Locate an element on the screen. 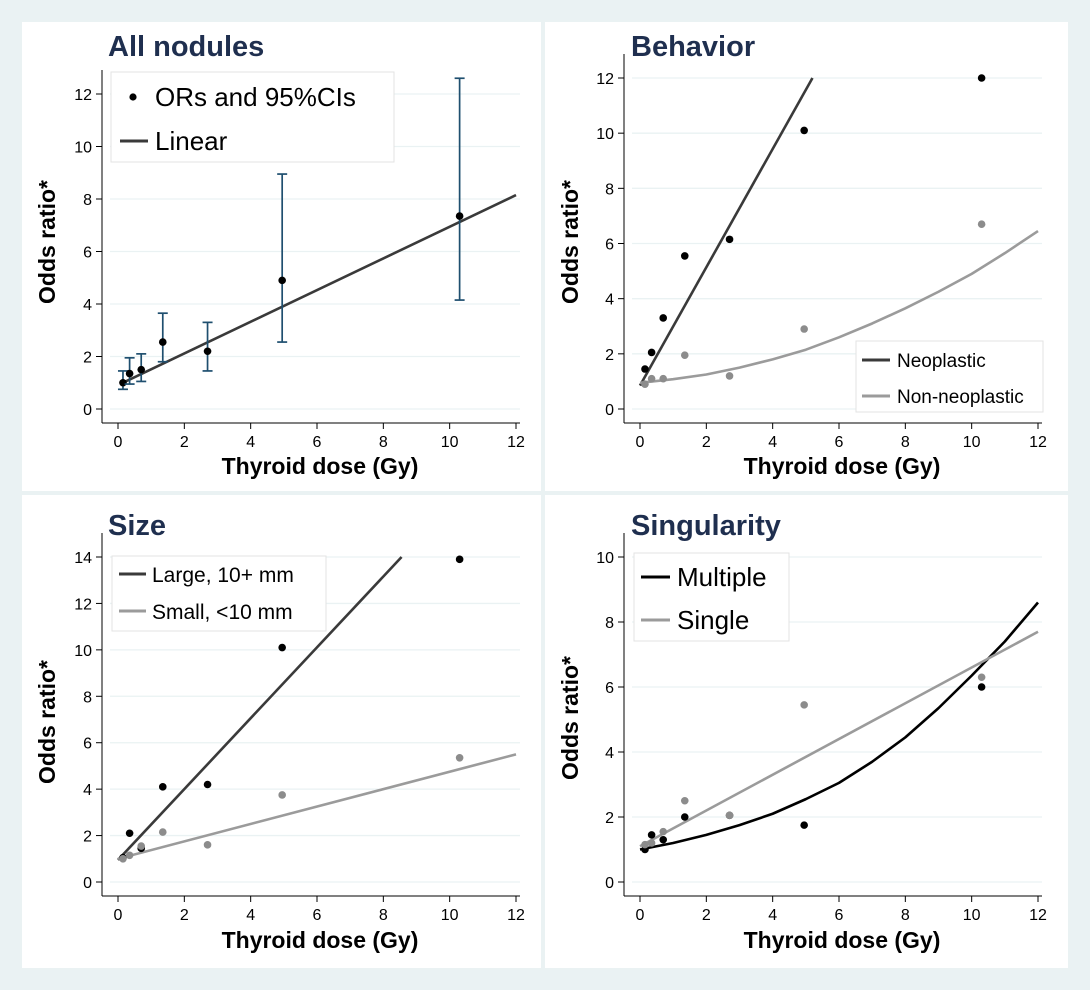  y-tick-label: 0 is located at coordinates (609, 410).